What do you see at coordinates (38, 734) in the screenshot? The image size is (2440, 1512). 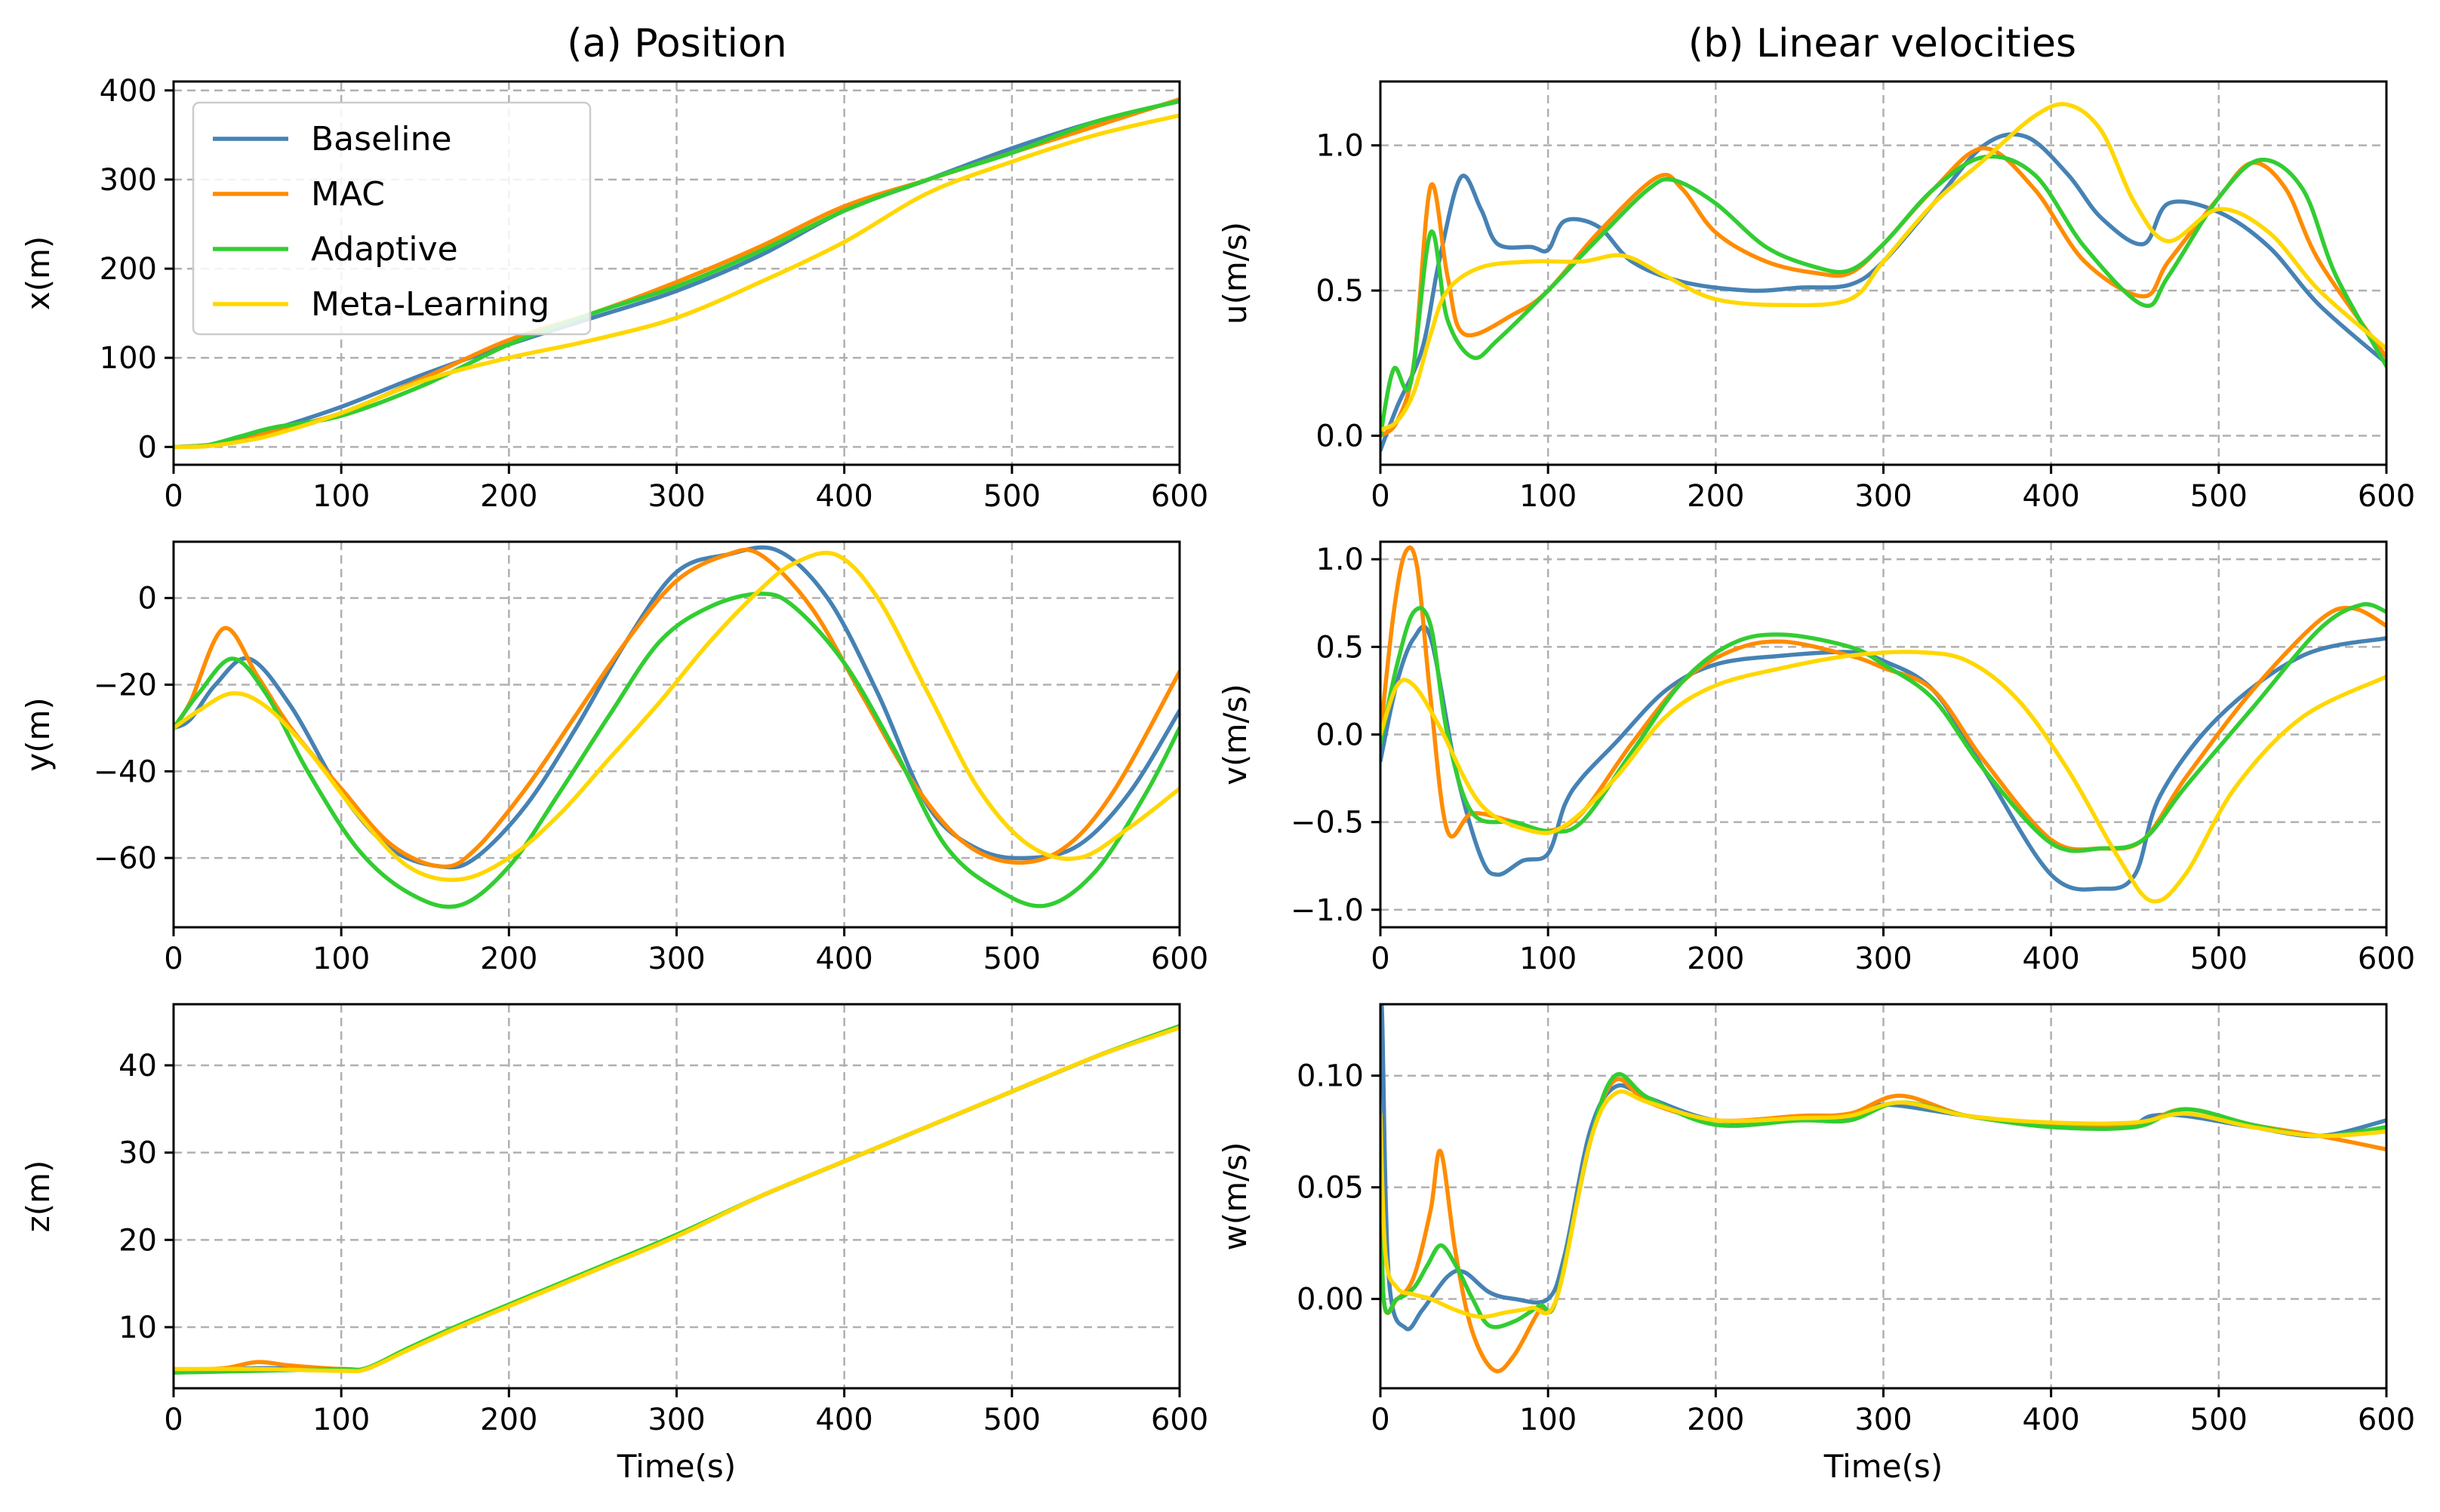 I see `y-axis-label: y(m)` at bounding box center [38, 734].